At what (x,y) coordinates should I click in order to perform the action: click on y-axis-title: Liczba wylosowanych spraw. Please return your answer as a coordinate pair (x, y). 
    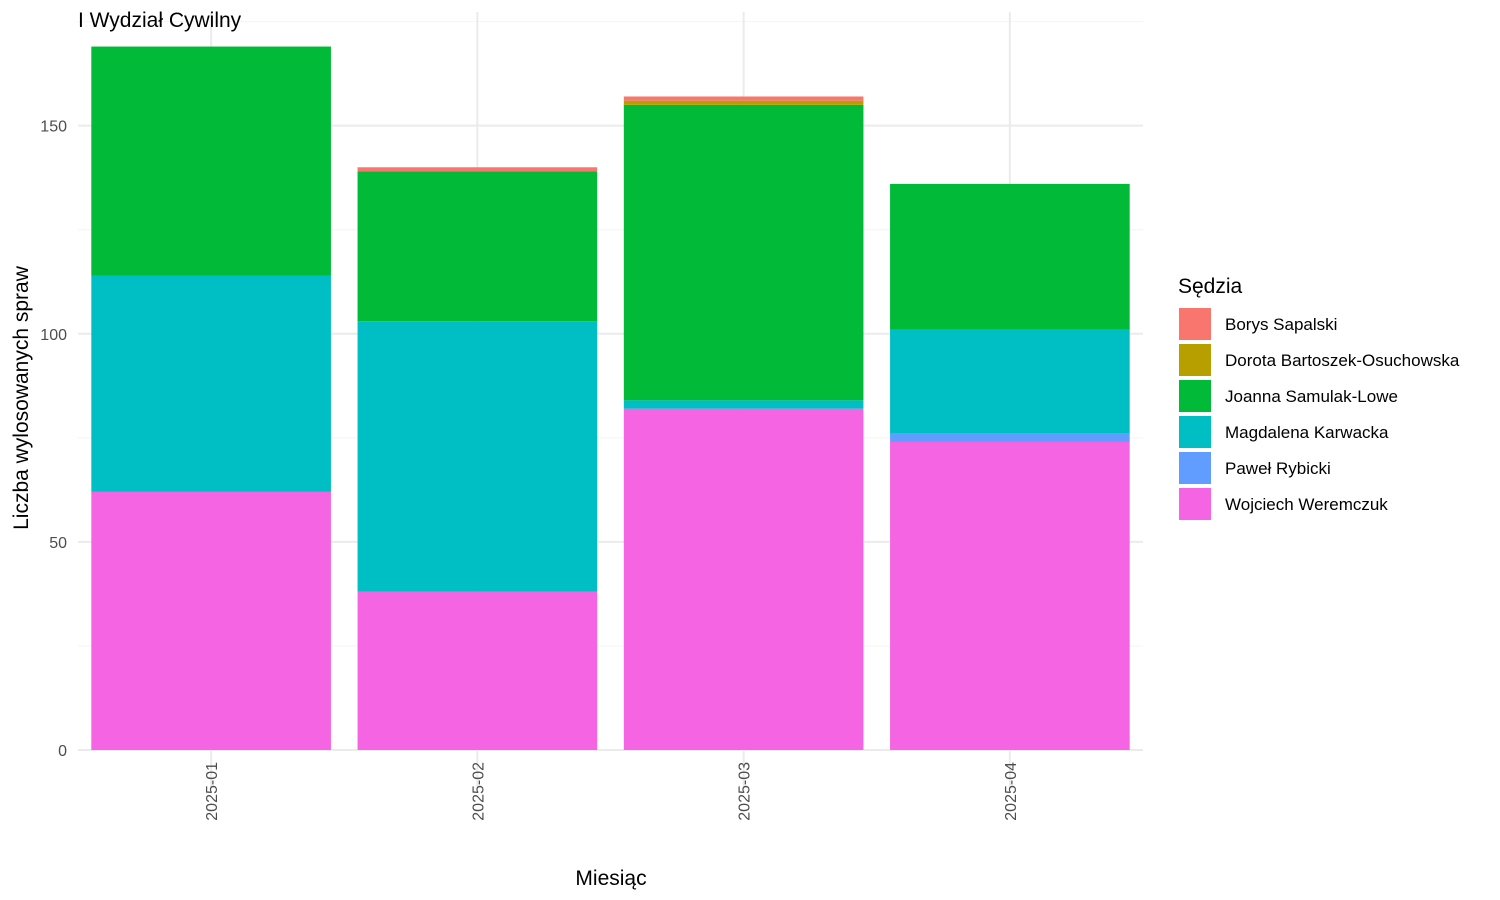
    Looking at the image, I should click on (21, 397).